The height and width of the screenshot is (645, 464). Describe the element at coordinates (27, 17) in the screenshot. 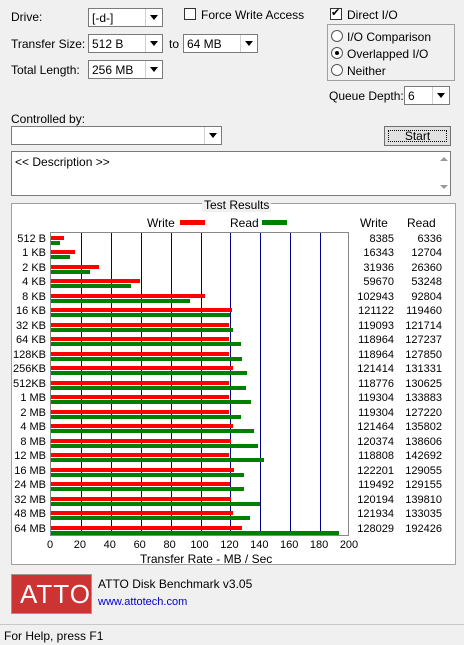

I see `drive-label: Drive:` at that location.